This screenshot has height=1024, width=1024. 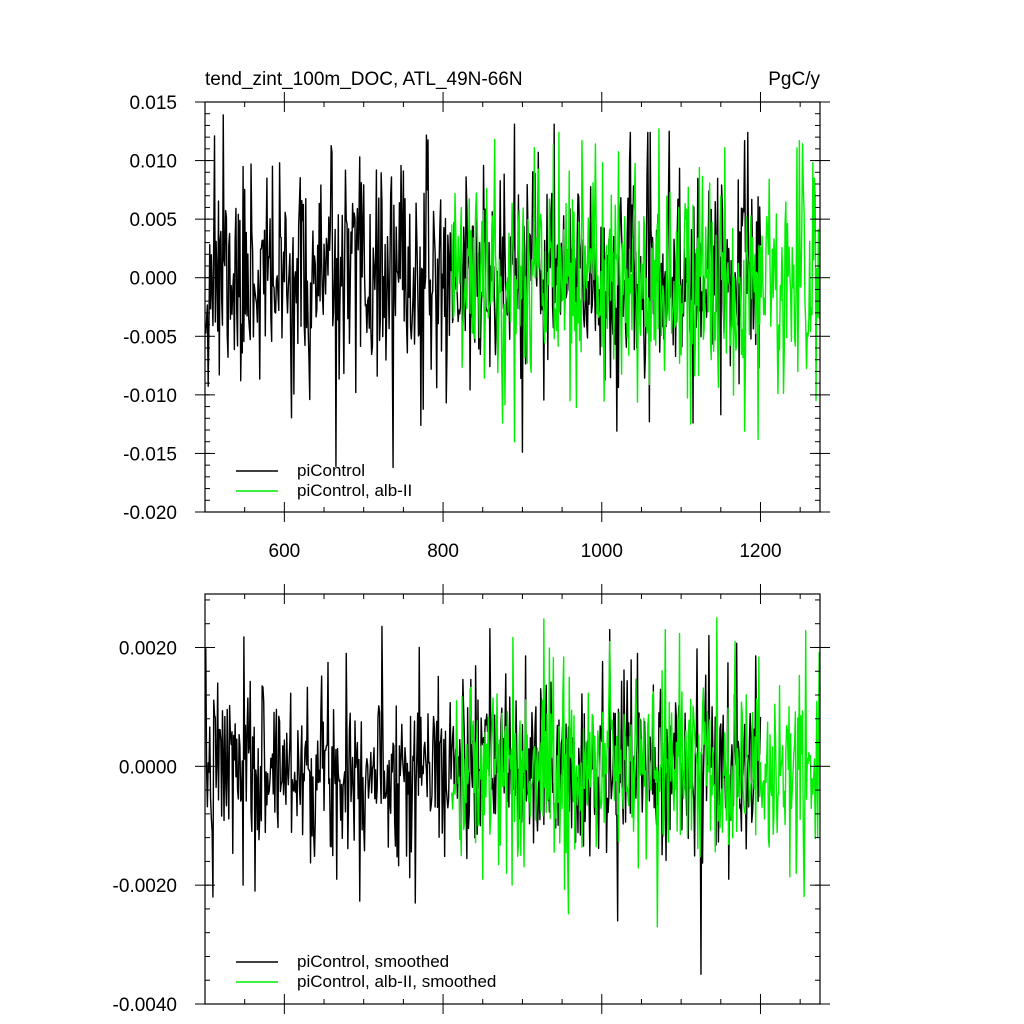 I want to click on top-title-left: tend_zint_100m_DOC, ATL_49N-66N, so click(x=364, y=79).